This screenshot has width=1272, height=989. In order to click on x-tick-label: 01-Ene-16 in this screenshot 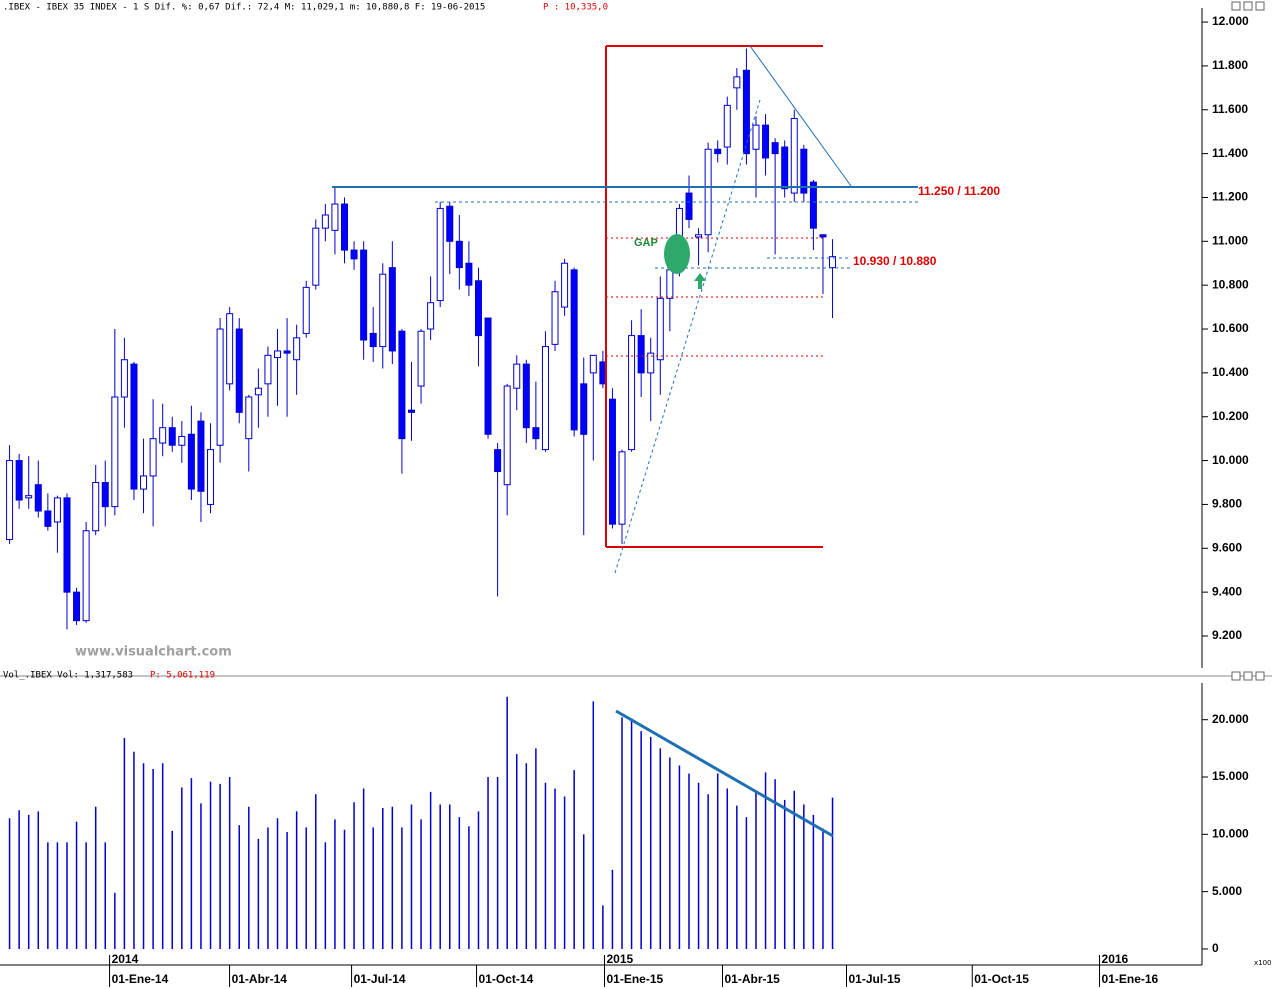, I will do `click(1130, 979)`.